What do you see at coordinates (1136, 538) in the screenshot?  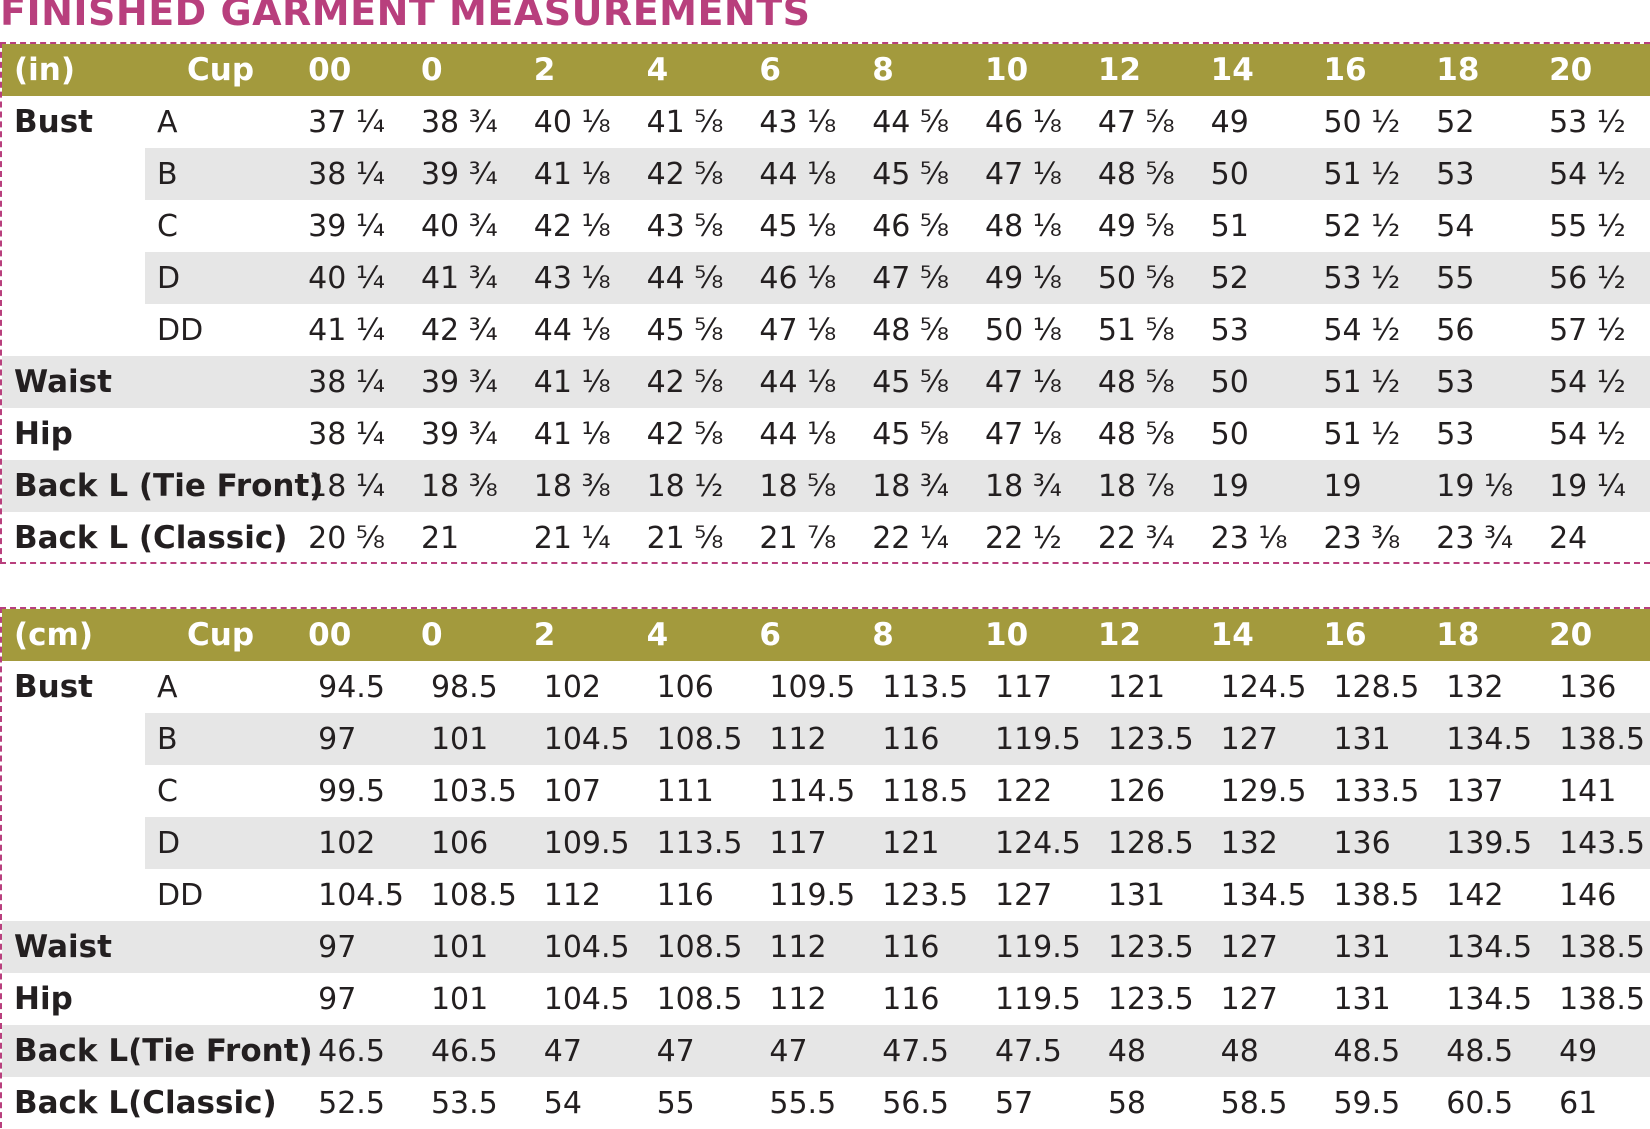 I see `measurement-value: 22 ¾` at bounding box center [1136, 538].